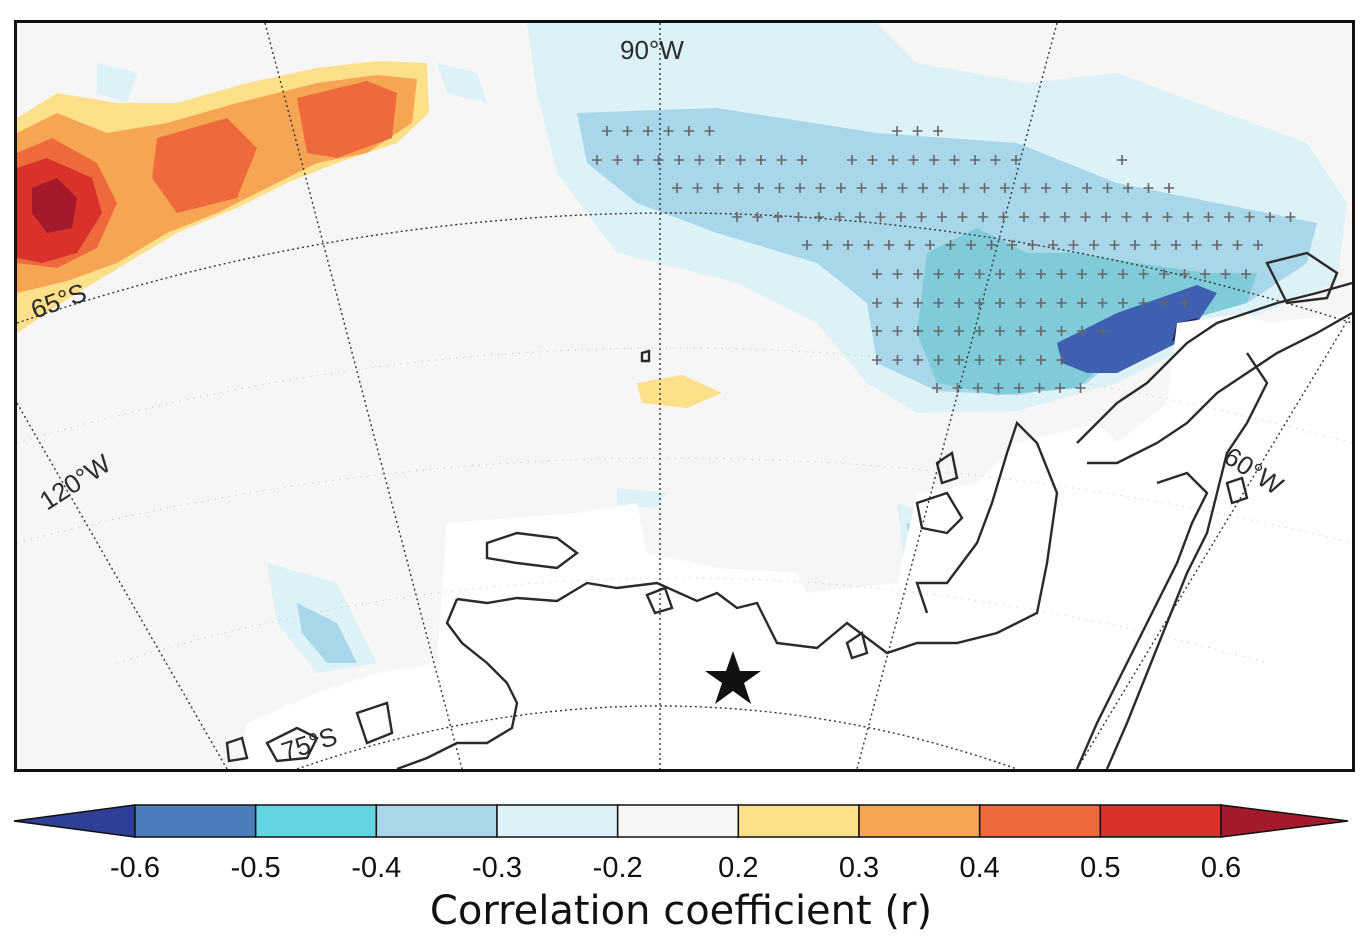 The image size is (1362, 950). I want to click on colorbar-tick-label: -0.6, so click(135, 868).